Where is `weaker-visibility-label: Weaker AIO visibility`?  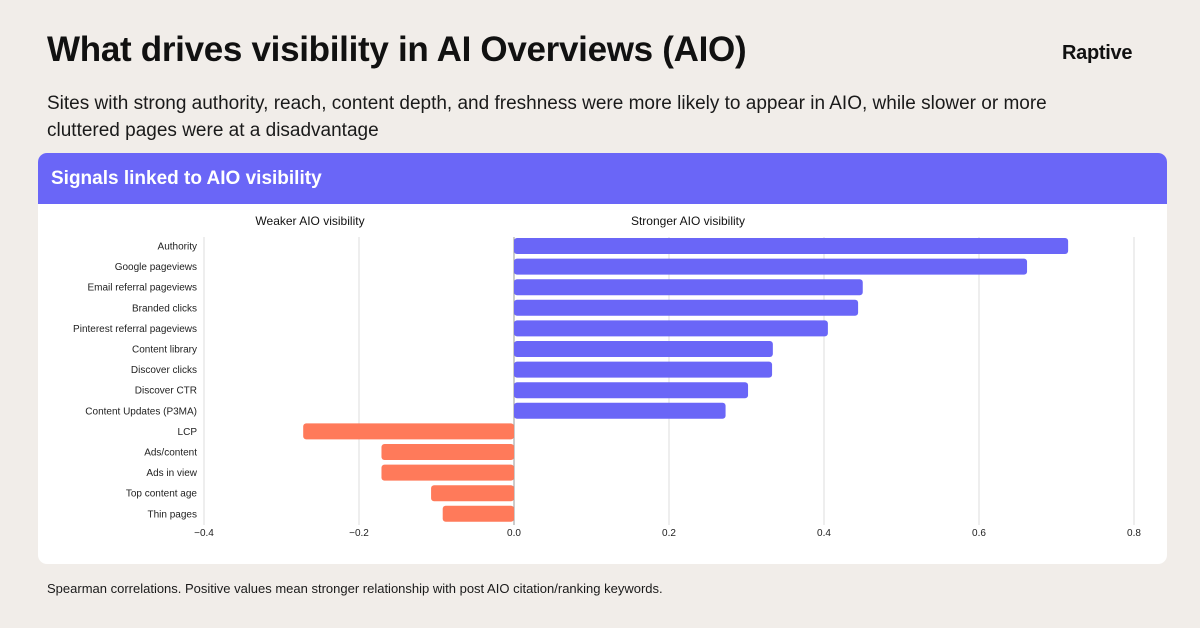
weaker-visibility-label: Weaker AIO visibility is located at coordinates (309, 221).